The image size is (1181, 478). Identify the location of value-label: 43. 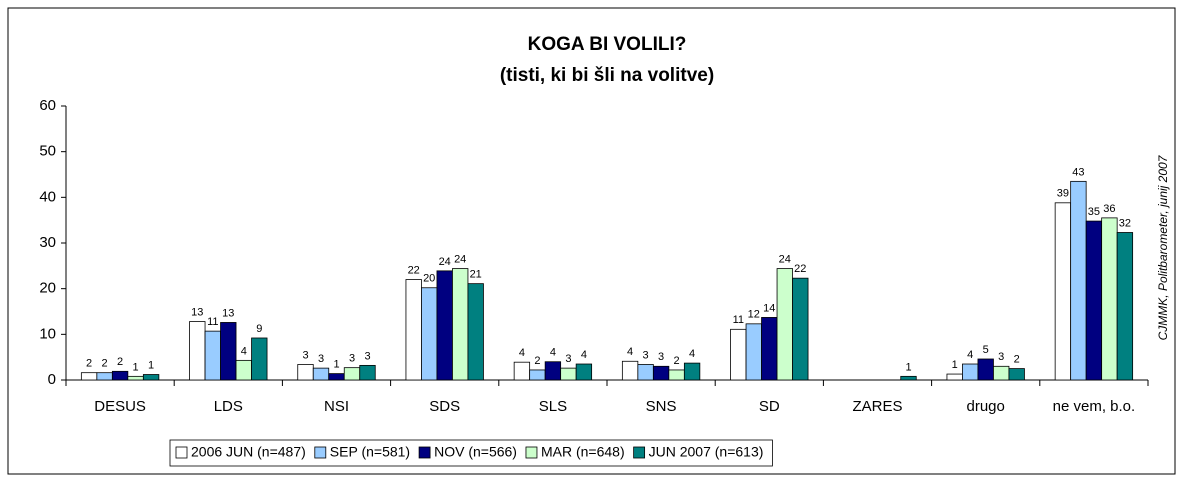
(1078, 172).